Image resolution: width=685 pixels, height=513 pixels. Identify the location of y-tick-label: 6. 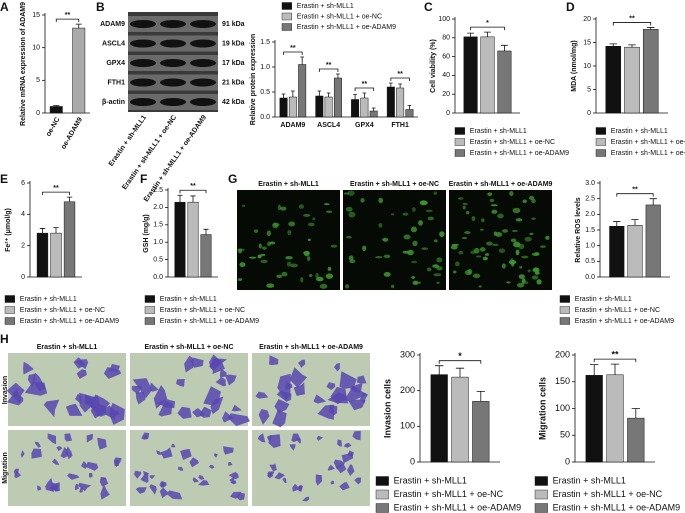
(23, 183).